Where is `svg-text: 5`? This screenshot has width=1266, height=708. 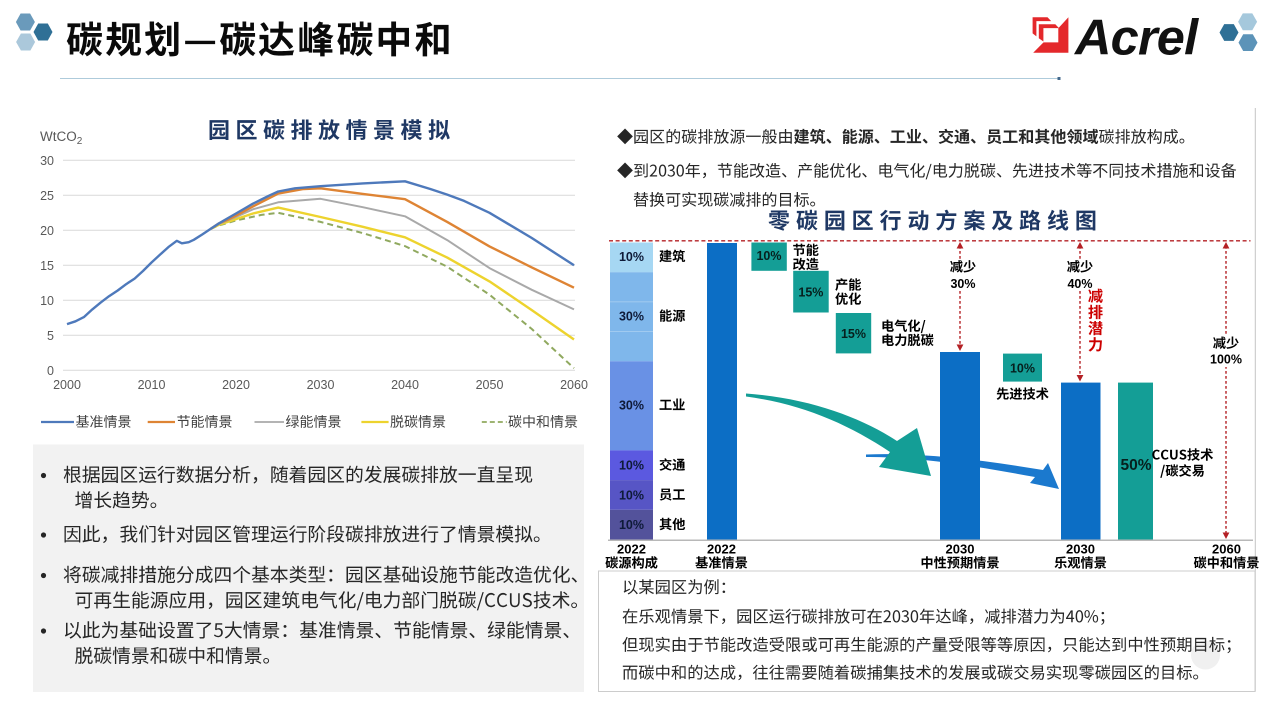
svg-text: 5 is located at coordinates (50, 336).